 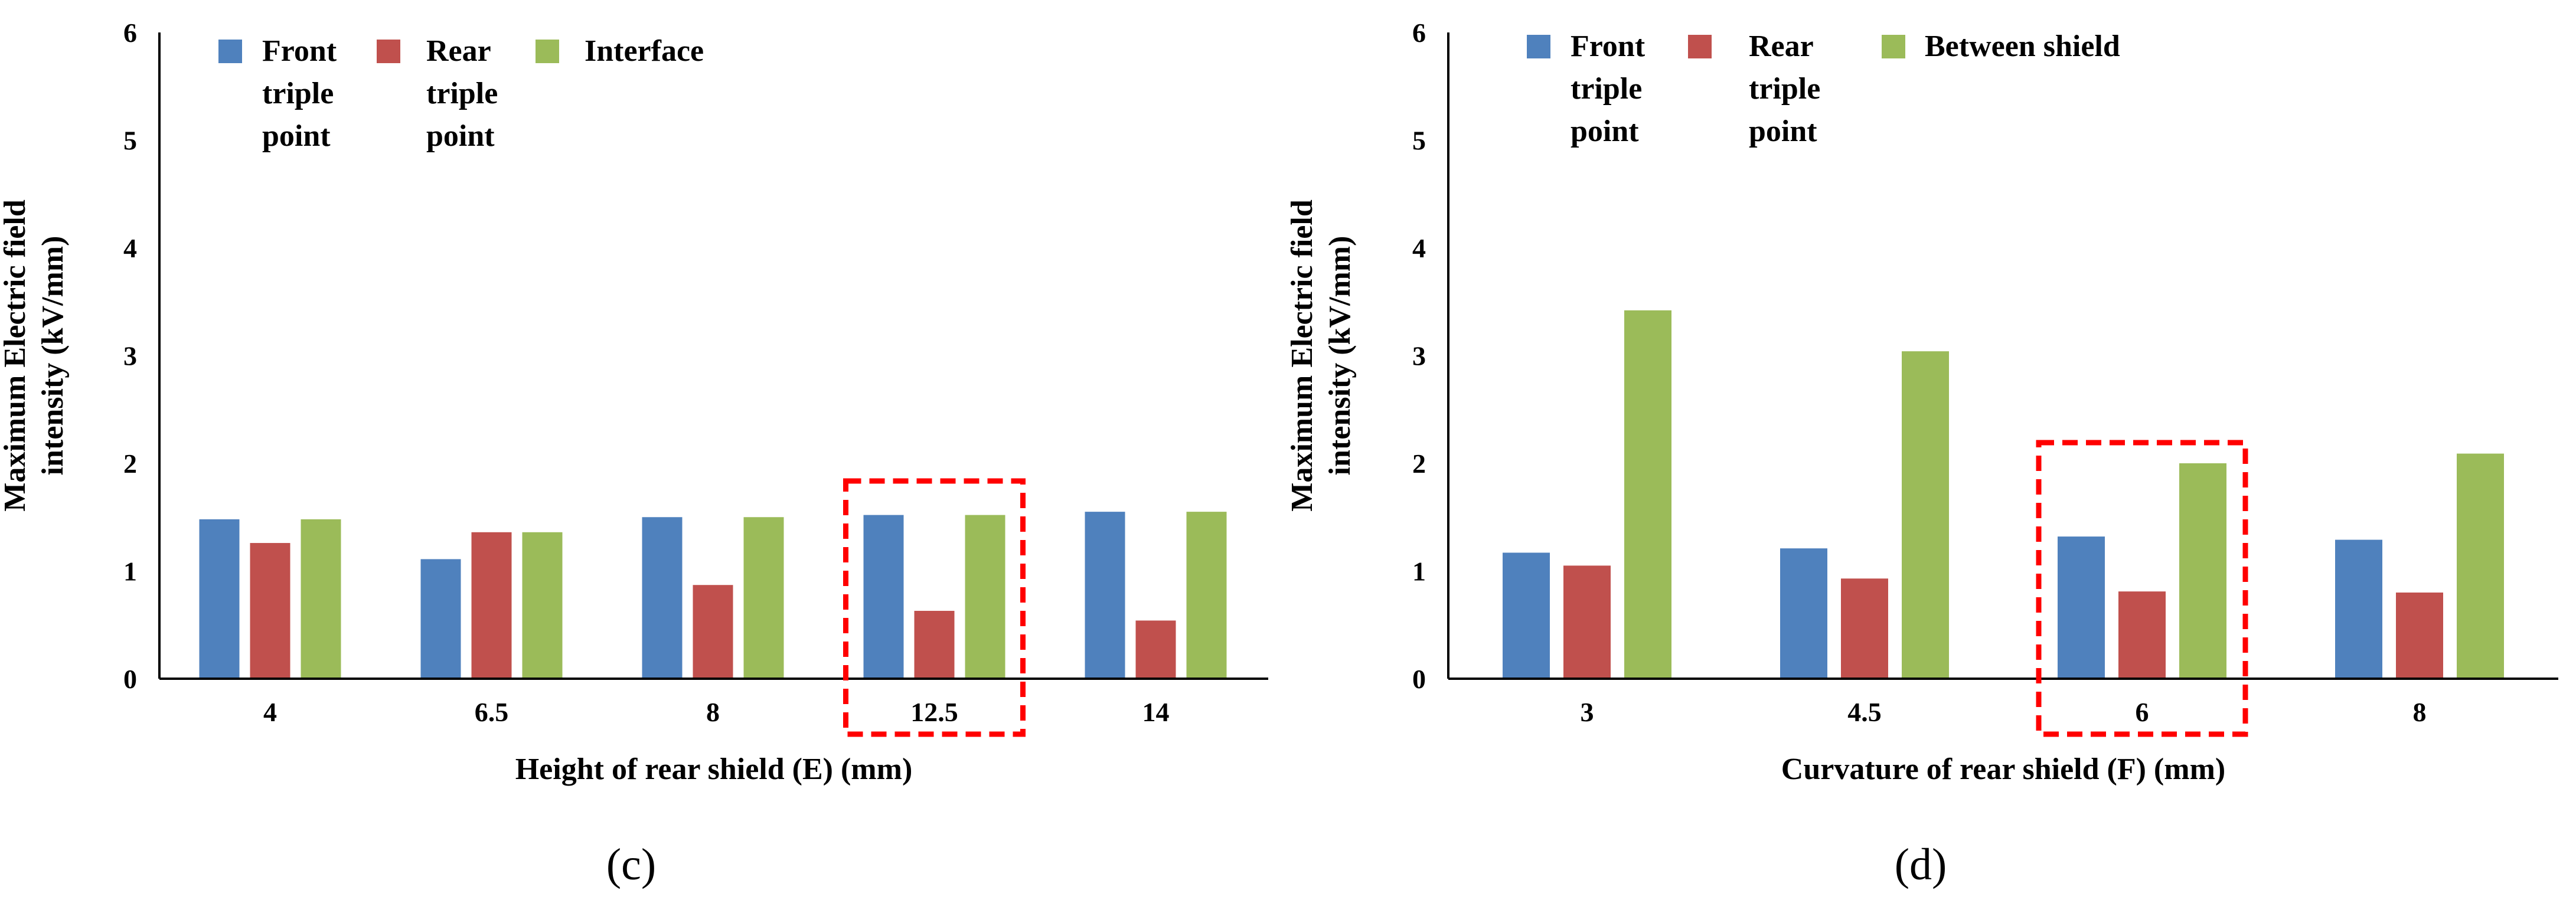 I want to click on x-axis-title: Height of rear shield (E) (mm), so click(x=714, y=769).